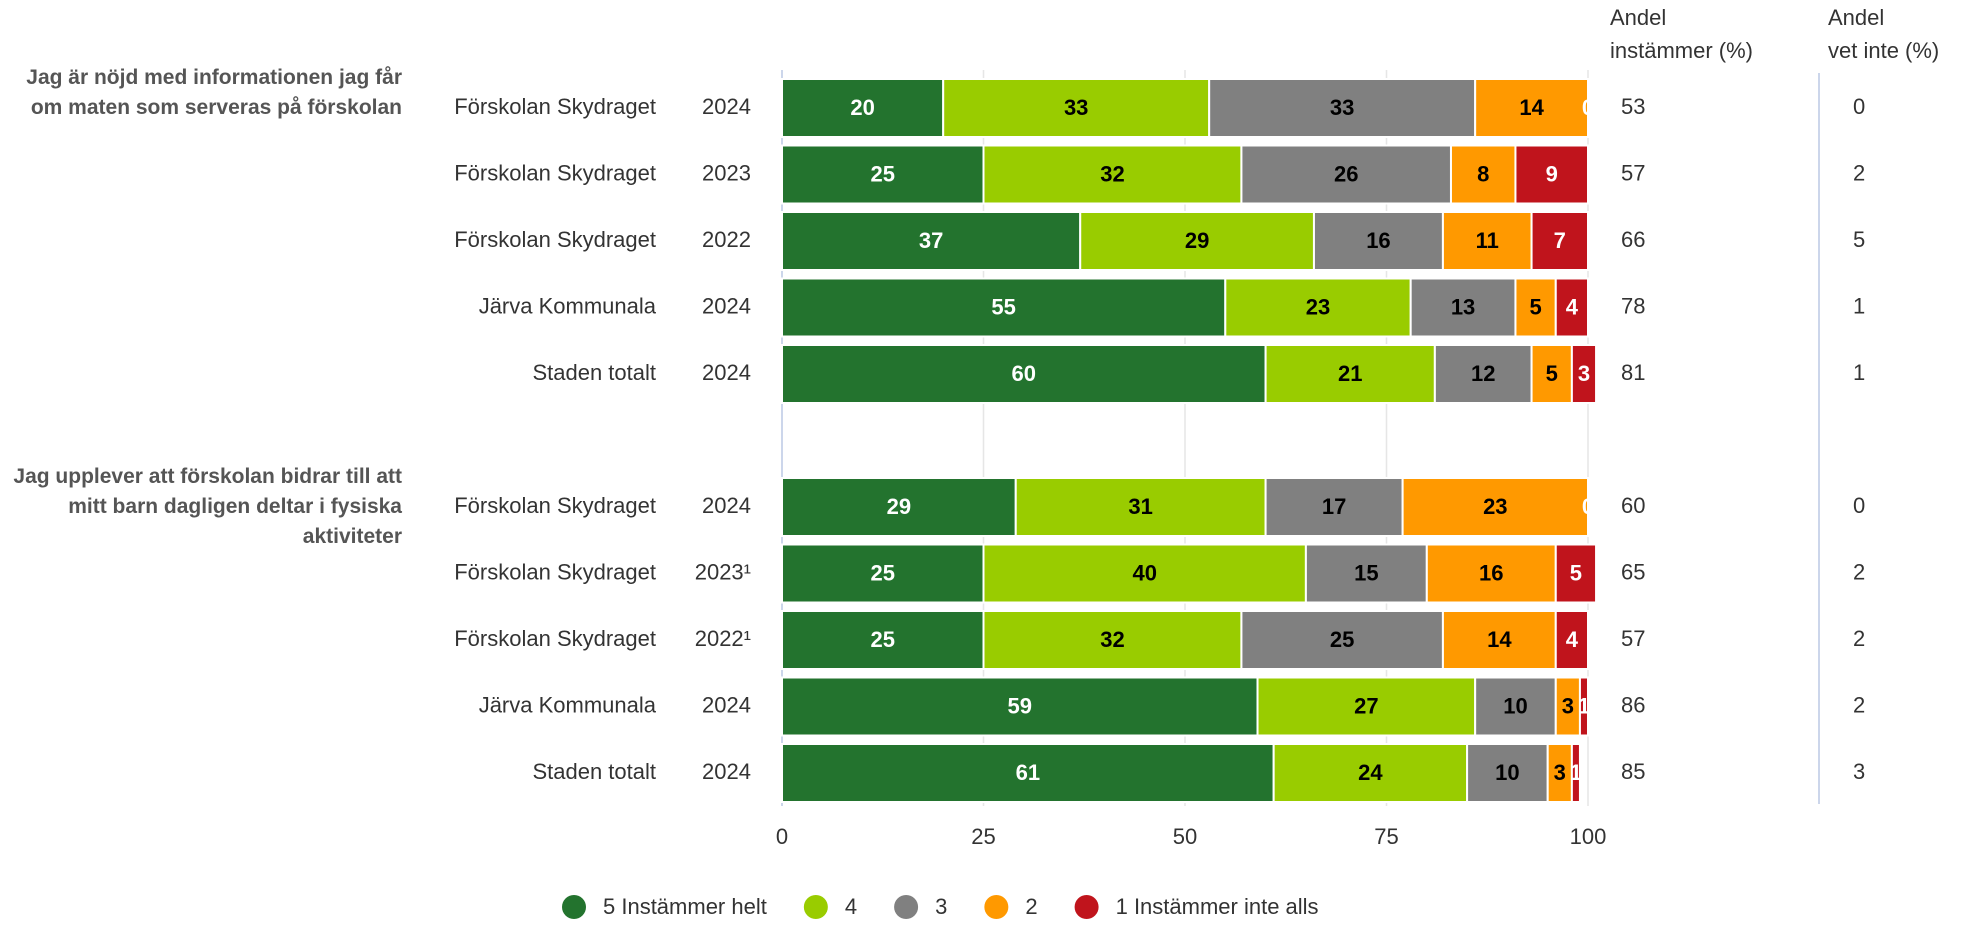  What do you see at coordinates (782, 836) in the screenshot?
I see `x-tick-label: 0` at bounding box center [782, 836].